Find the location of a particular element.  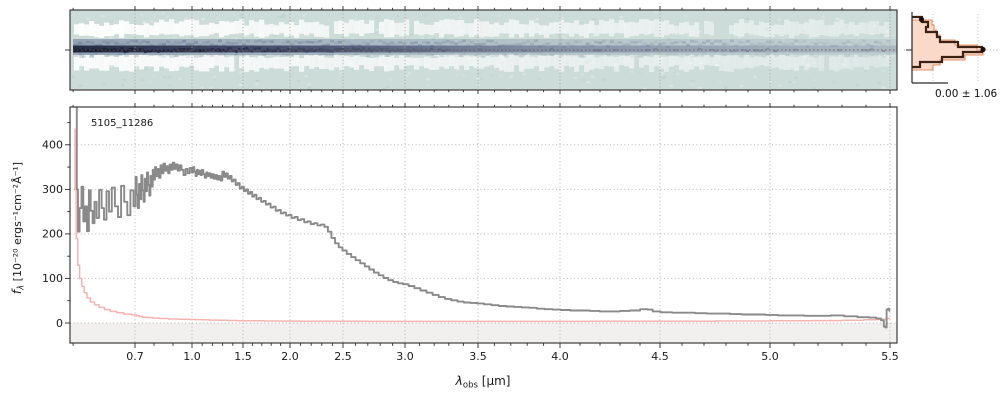

y-tick-labels: 0 100 200 300 400 is located at coordinates (52, 234).